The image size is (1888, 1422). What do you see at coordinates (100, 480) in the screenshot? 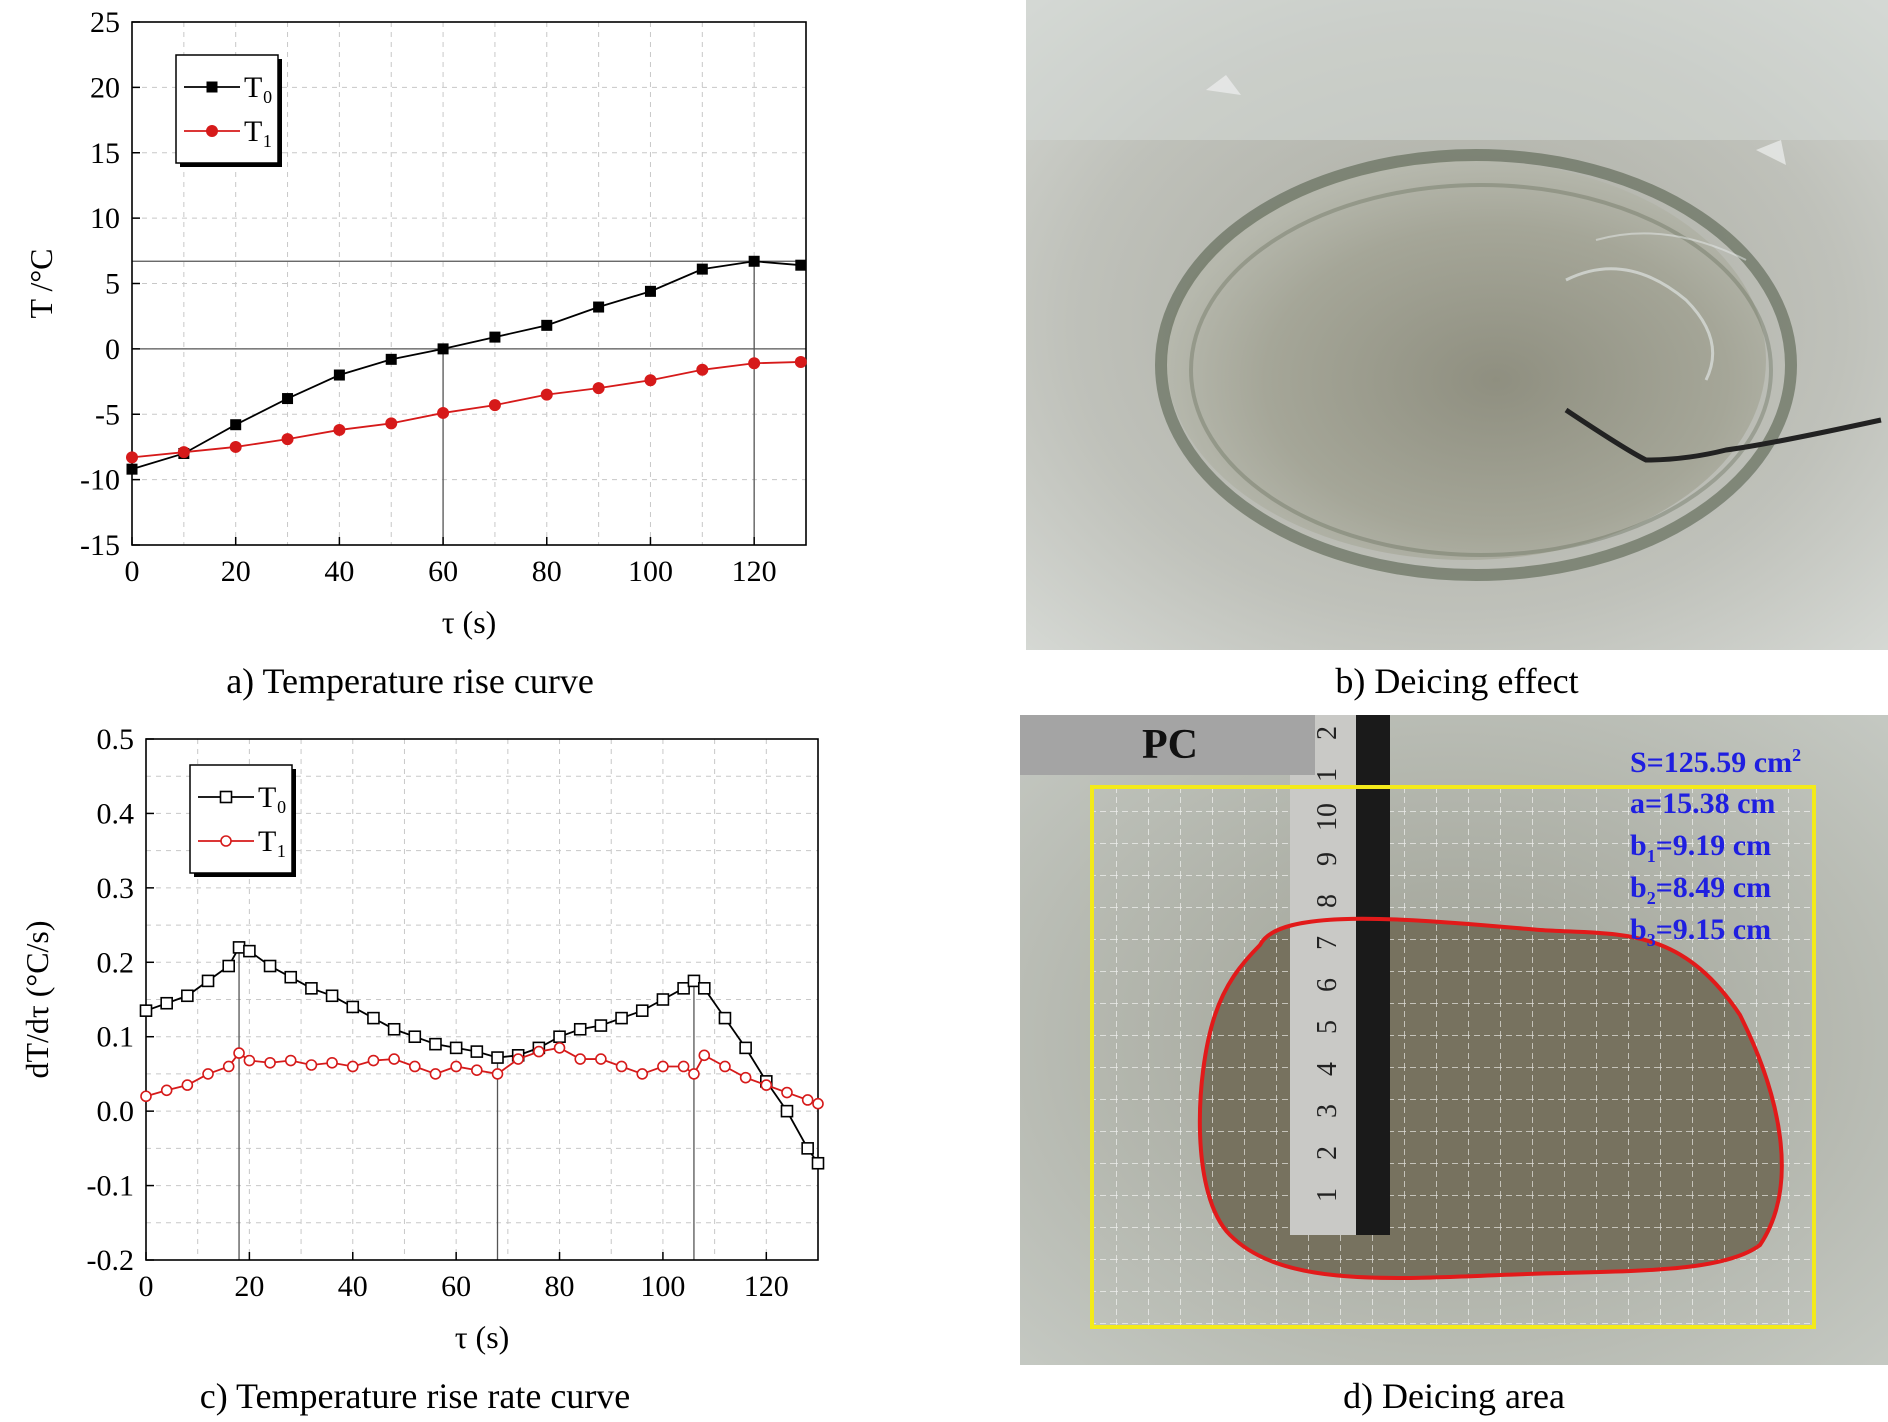
I see `y-tick-label: -10` at bounding box center [100, 480].